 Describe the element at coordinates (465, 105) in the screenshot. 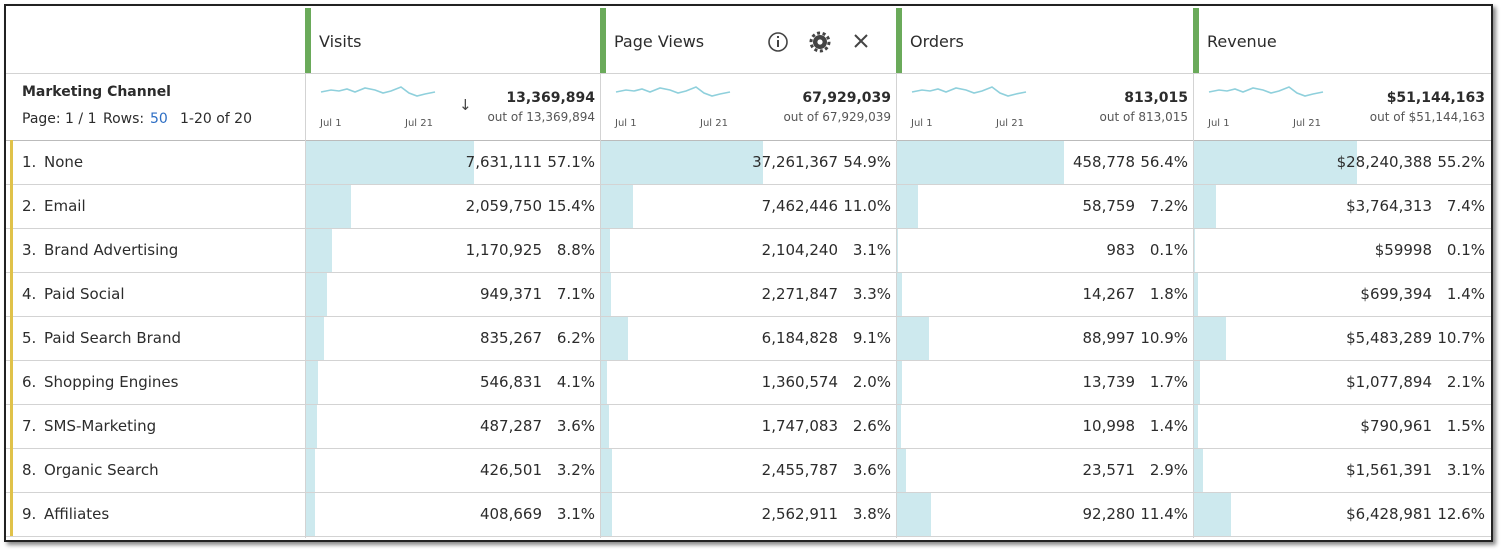

I see `sort-arrow: ↓` at that location.